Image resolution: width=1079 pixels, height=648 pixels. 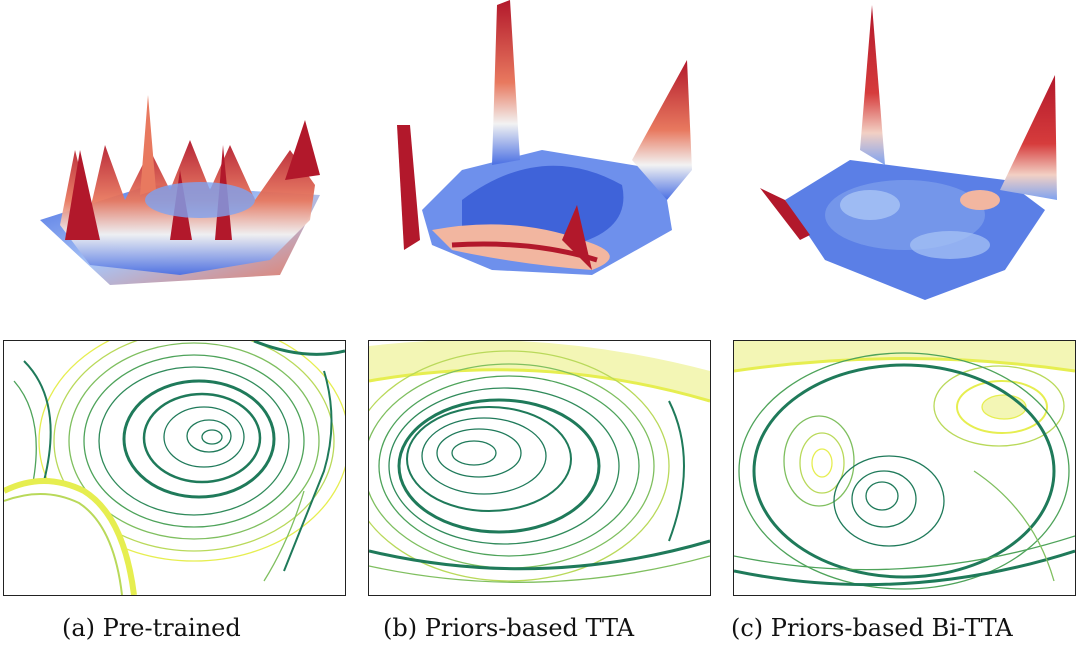 What do you see at coordinates (180, 190) in the screenshot?
I see `loss-surface-3d-pretrained` at bounding box center [180, 190].